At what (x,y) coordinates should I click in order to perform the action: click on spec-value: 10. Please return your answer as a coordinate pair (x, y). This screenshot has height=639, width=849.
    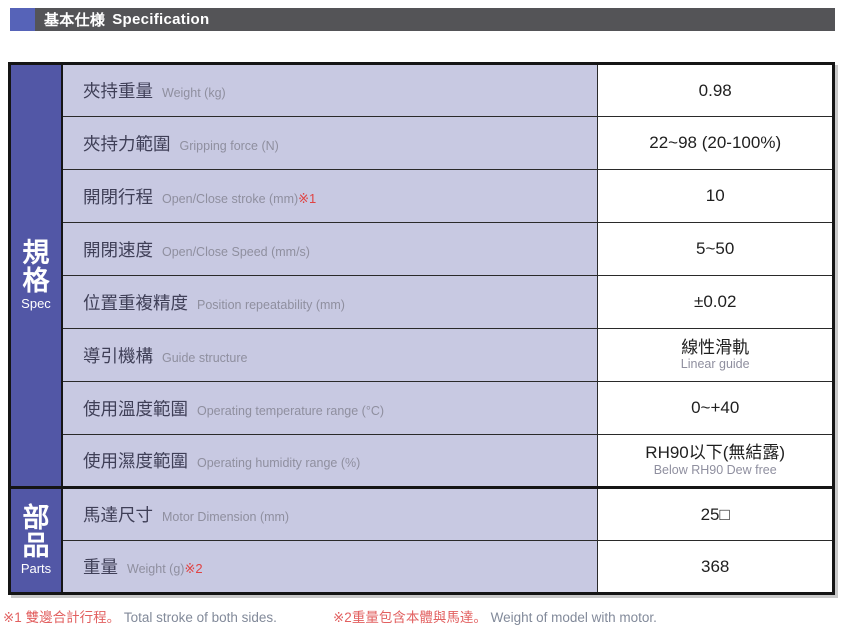
    Looking at the image, I should click on (715, 196).